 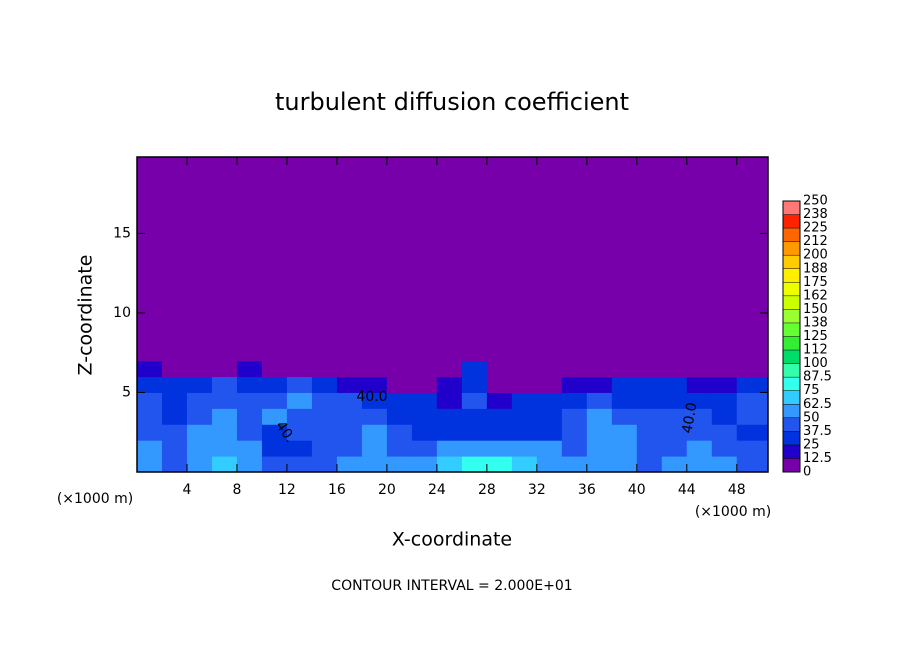 What do you see at coordinates (733, 512) in the screenshot?
I see `x-unit-label: (×1000 m)` at bounding box center [733, 512].